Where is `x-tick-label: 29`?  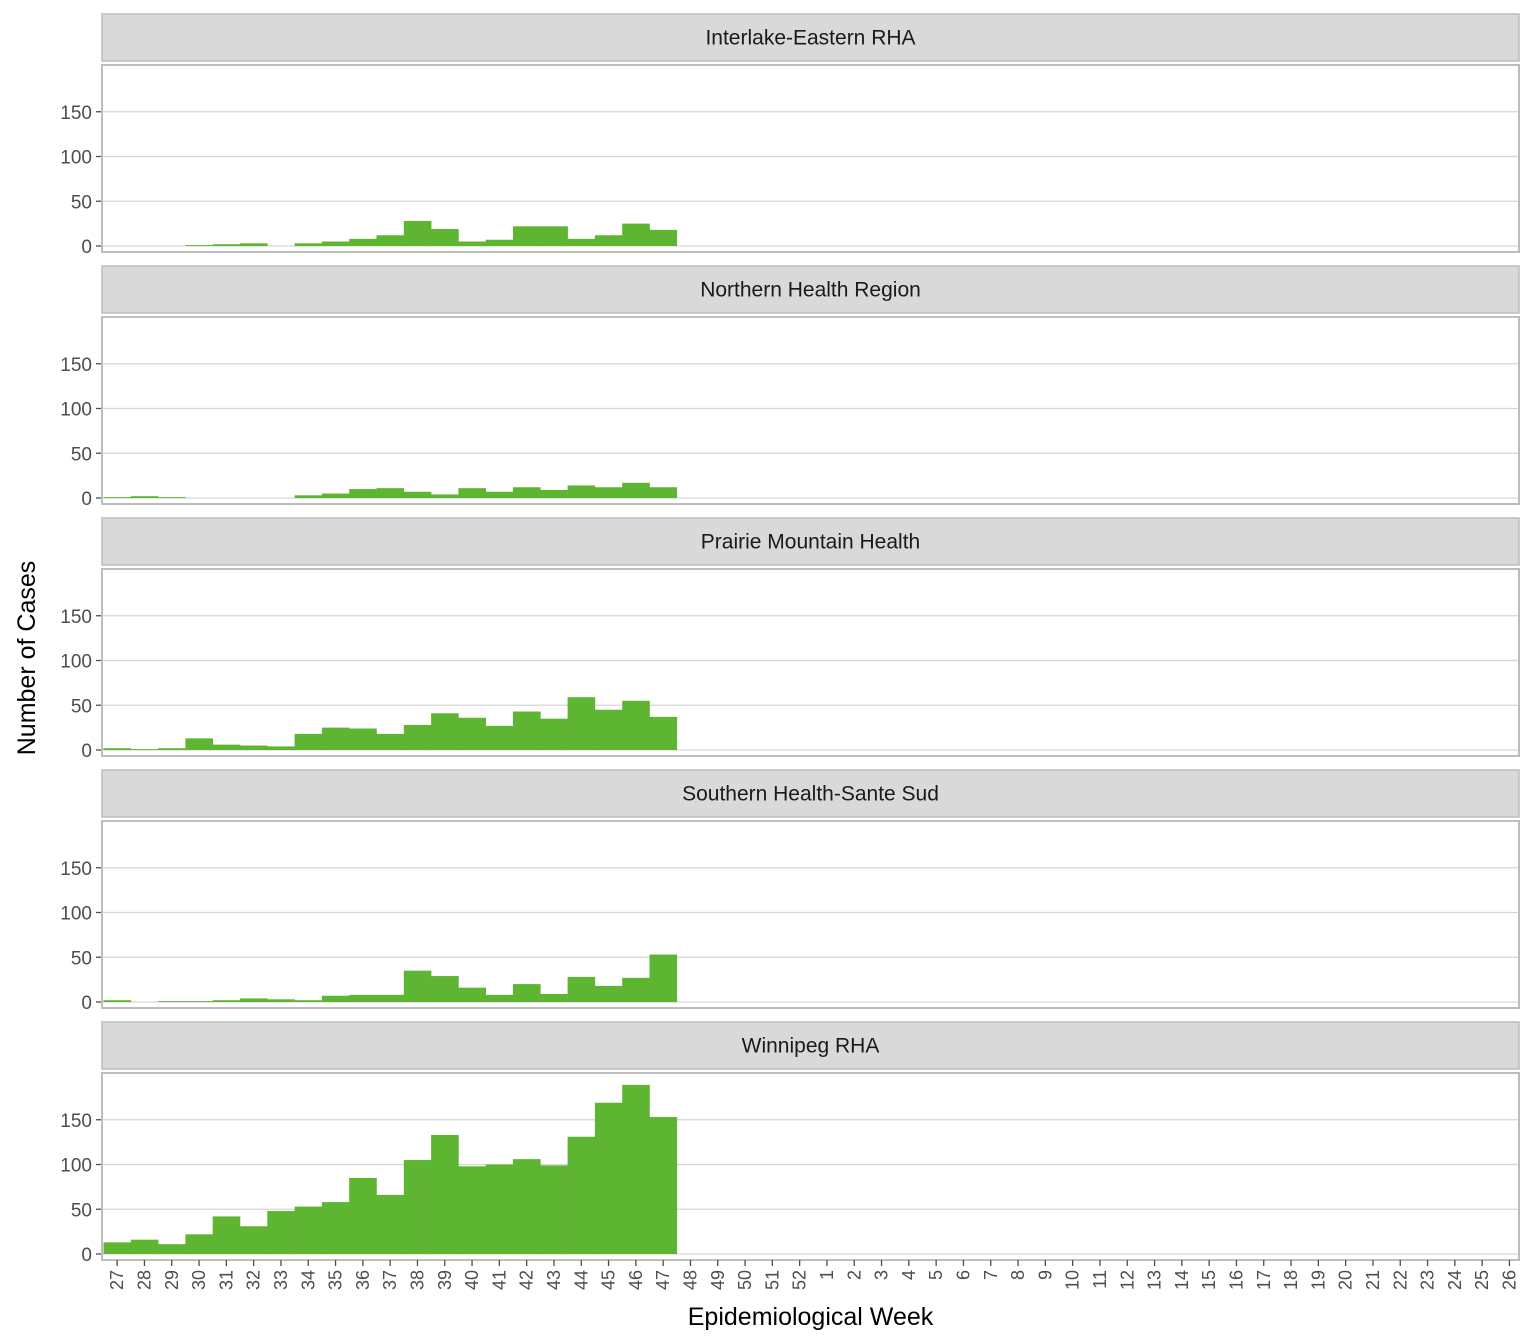
x-tick-label: 29 is located at coordinates (172, 1280).